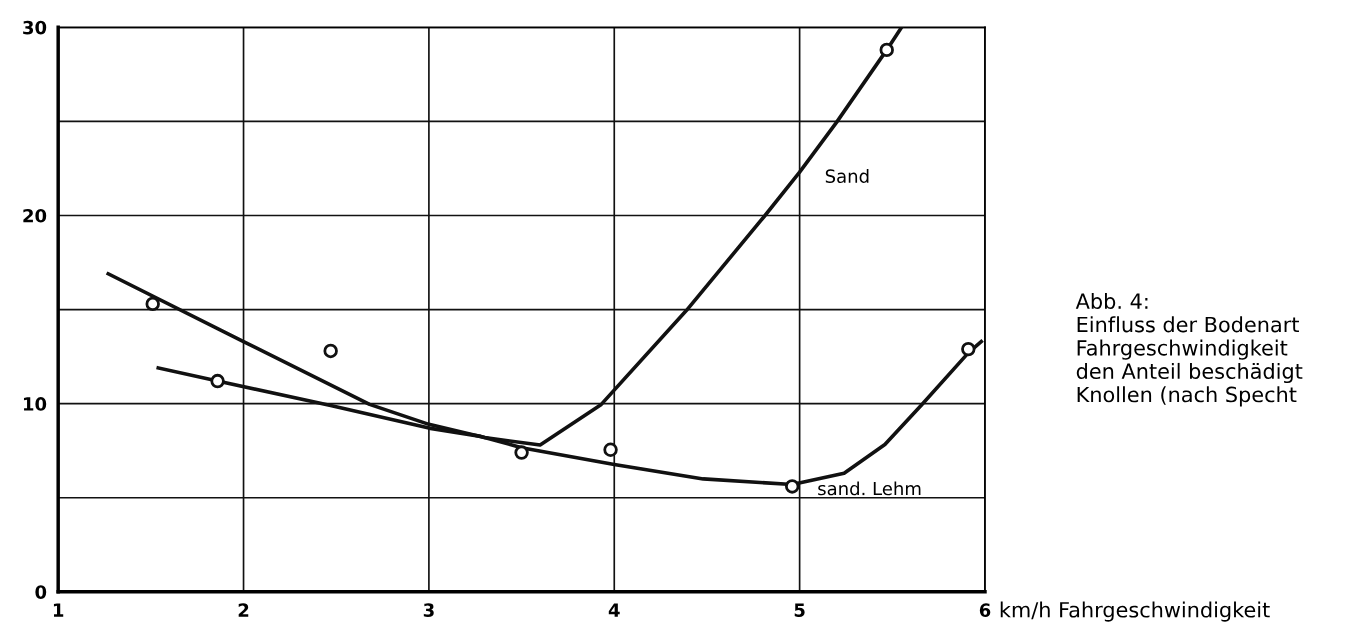  Describe the element at coordinates (428, 610) in the screenshot. I see `x-tick-label: 3` at that location.